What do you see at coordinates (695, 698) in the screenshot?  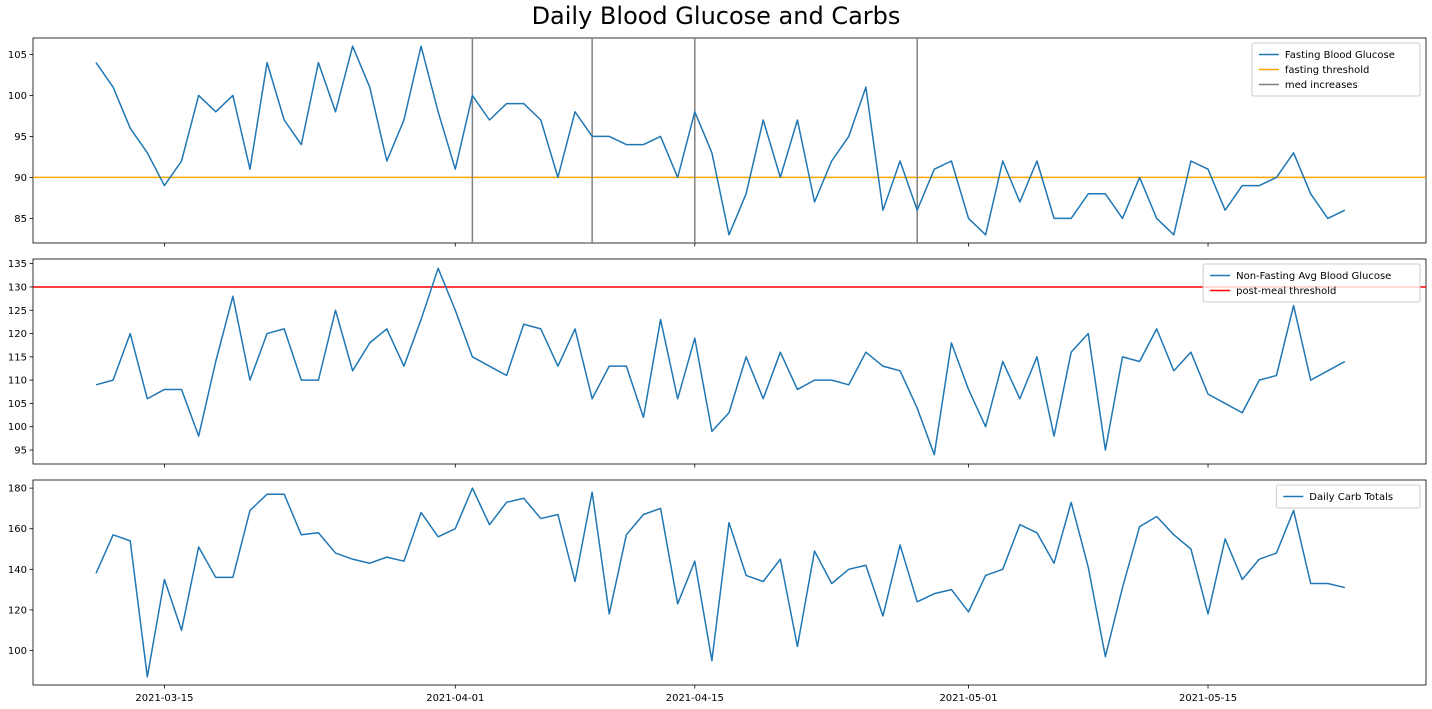 I see `x-tick-label: 2021-04-15` at bounding box center [695, 698].